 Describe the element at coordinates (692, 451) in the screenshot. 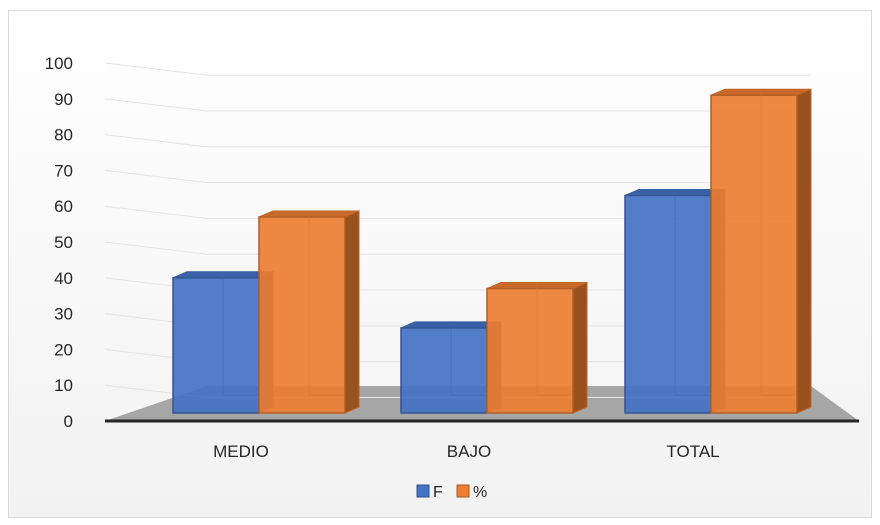

I see `x-category-label: TOTAL` at that location.